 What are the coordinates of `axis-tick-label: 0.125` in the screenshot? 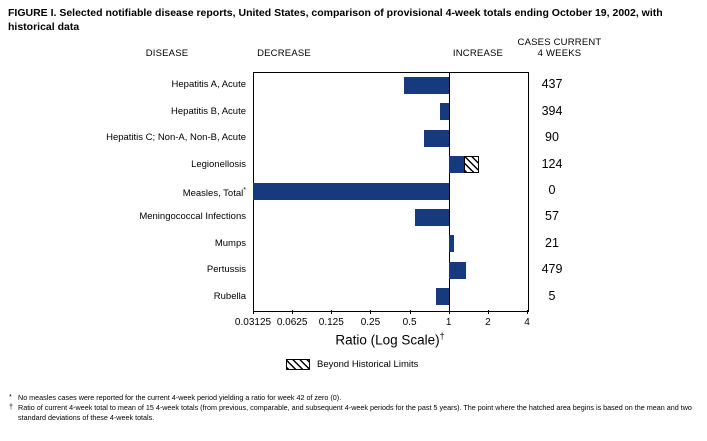 It's located at (331, 322).